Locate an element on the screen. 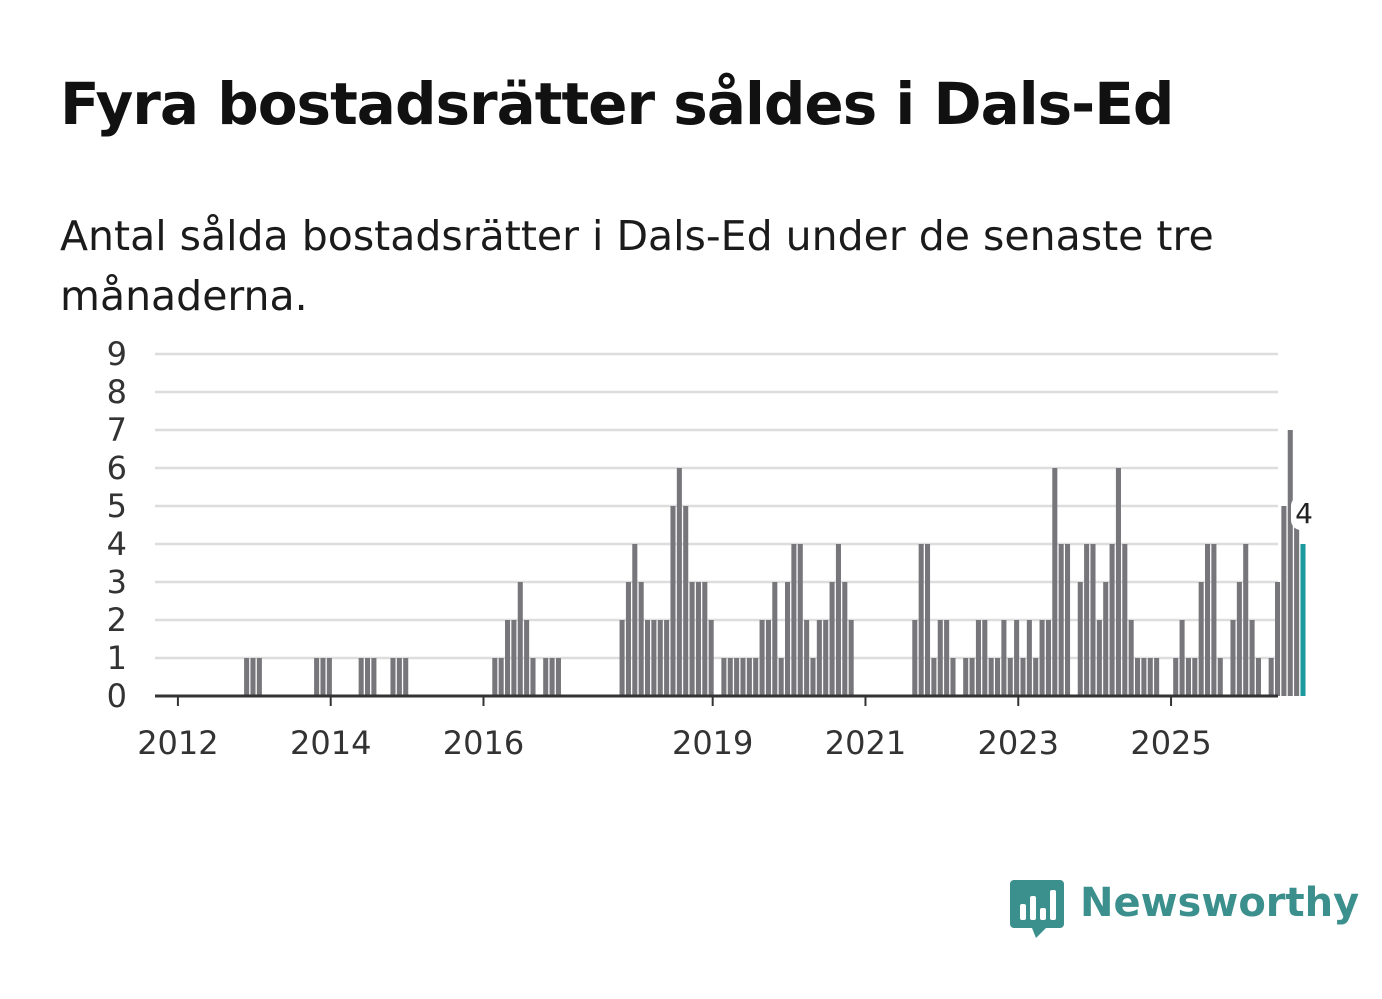 This screenshot has width=1382, height=999. current-value-callout: 4 is located at coordinates (1303, 513).